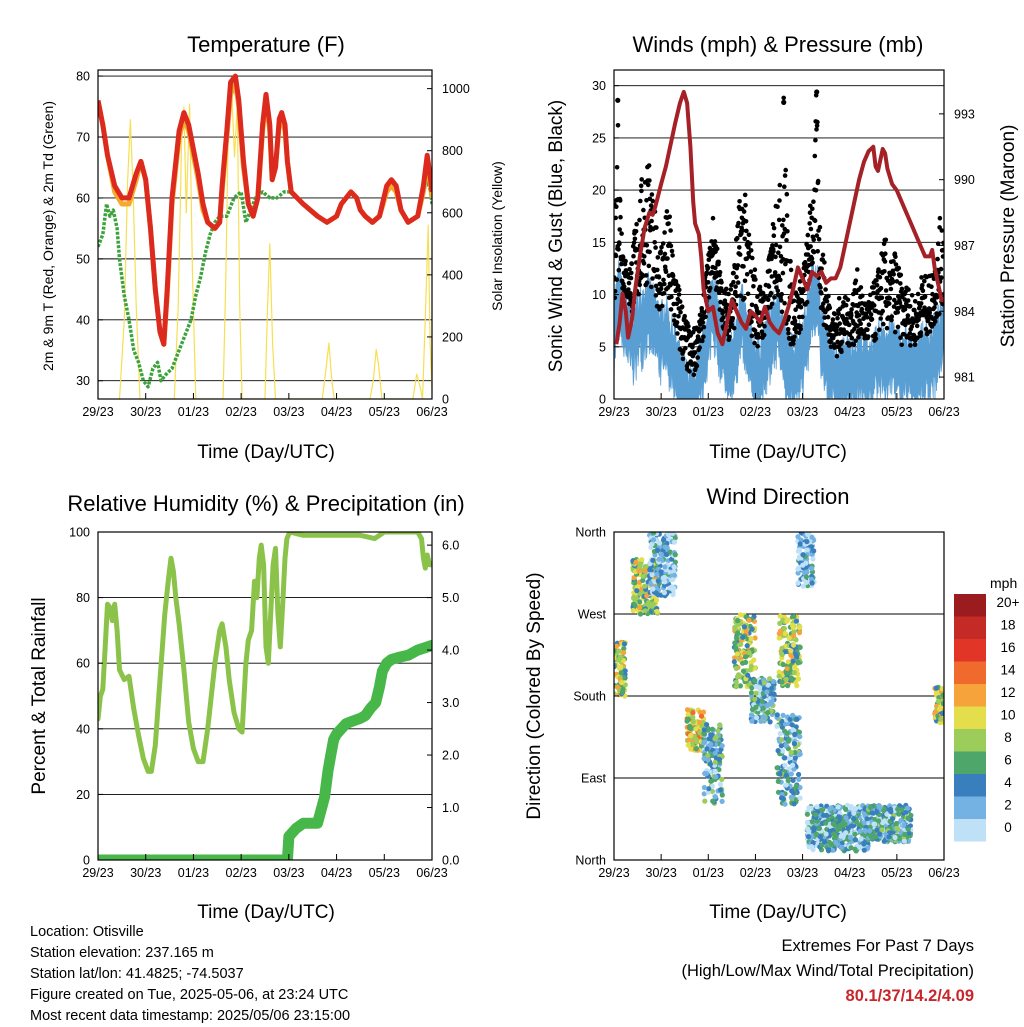 The height and width of the screenshot is (1027, 1024). Describe the element at coordinates (450, 703) in the screenshot. I see `y2-tick-label: 3.0` at that location.